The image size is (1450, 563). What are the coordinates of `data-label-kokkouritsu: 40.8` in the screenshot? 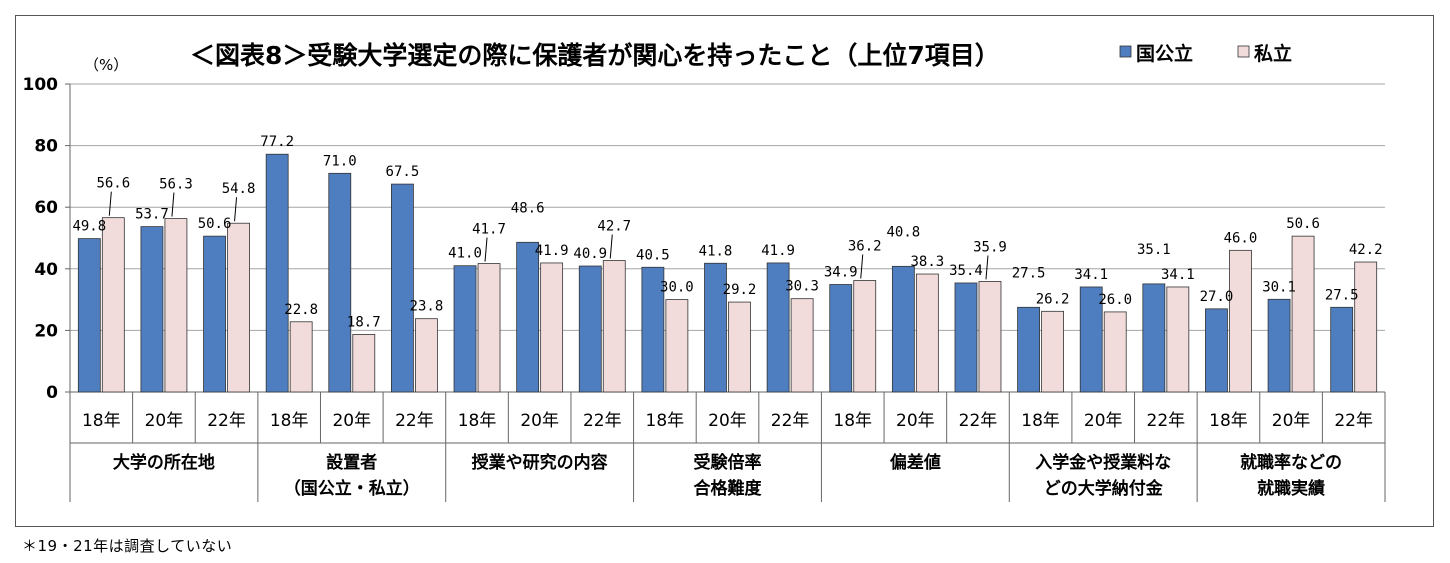 It's located at (903, 232).